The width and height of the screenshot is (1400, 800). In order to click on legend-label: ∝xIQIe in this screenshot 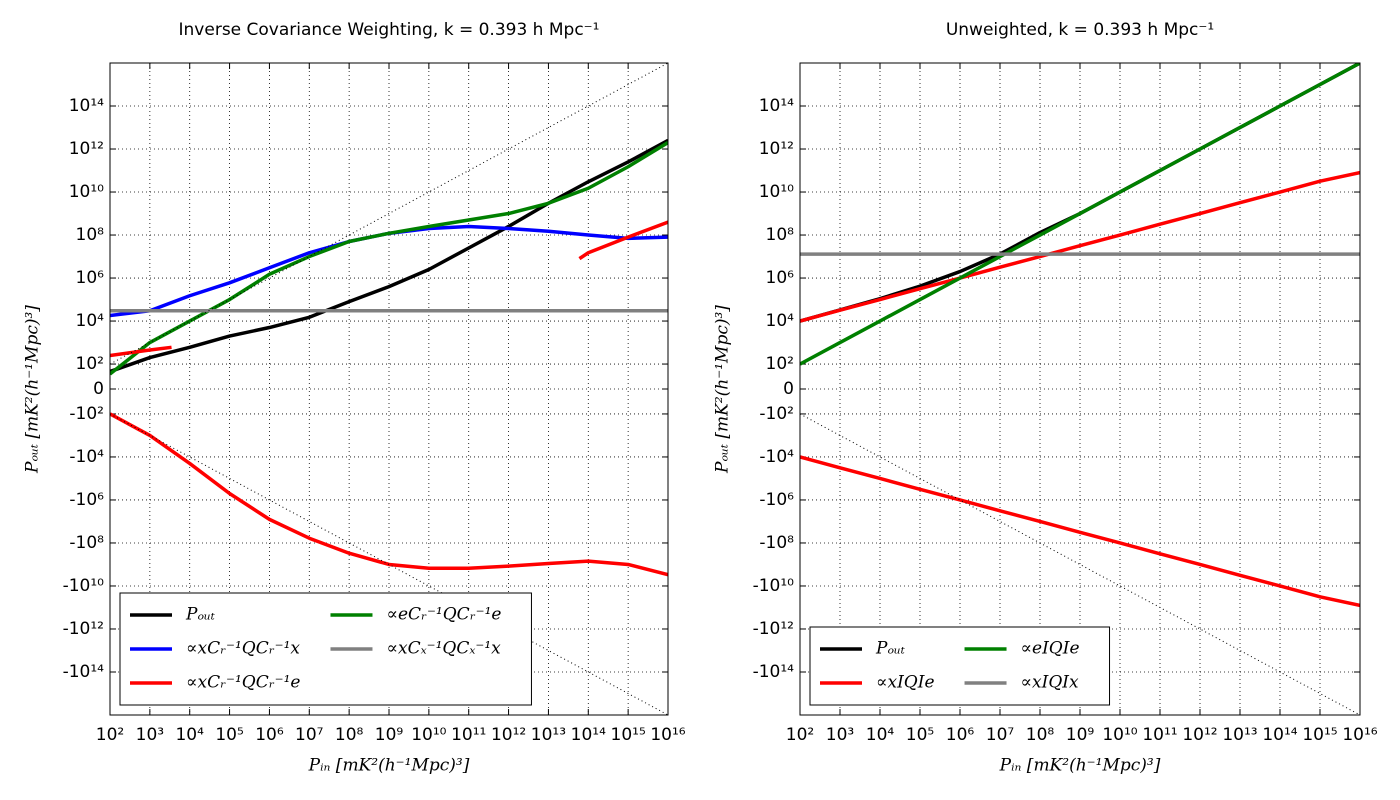, I will do `click(905, 683)`.